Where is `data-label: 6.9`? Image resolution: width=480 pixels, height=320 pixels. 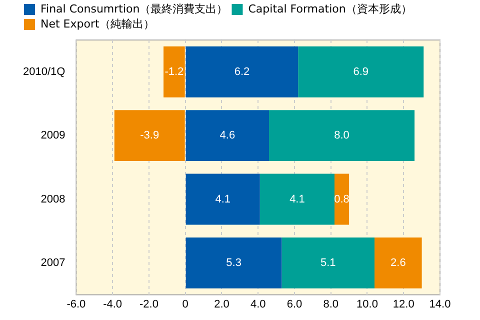
data-label: 6.9 is located at coordinates (361, 72).